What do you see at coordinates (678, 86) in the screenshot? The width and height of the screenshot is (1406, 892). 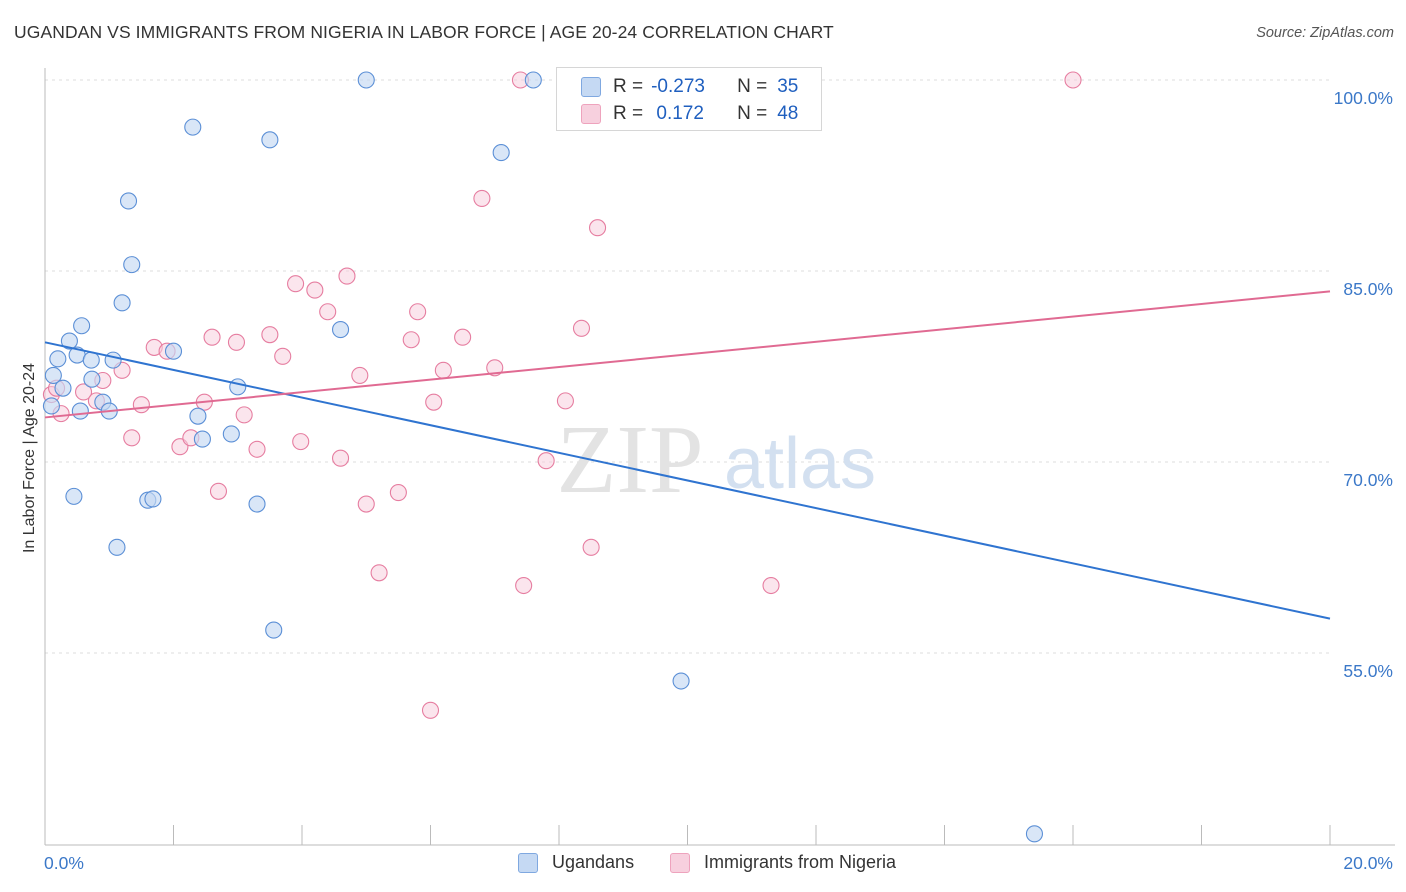 I see `r-value-ugandans: -0.273` at bounding box center [678, 86].